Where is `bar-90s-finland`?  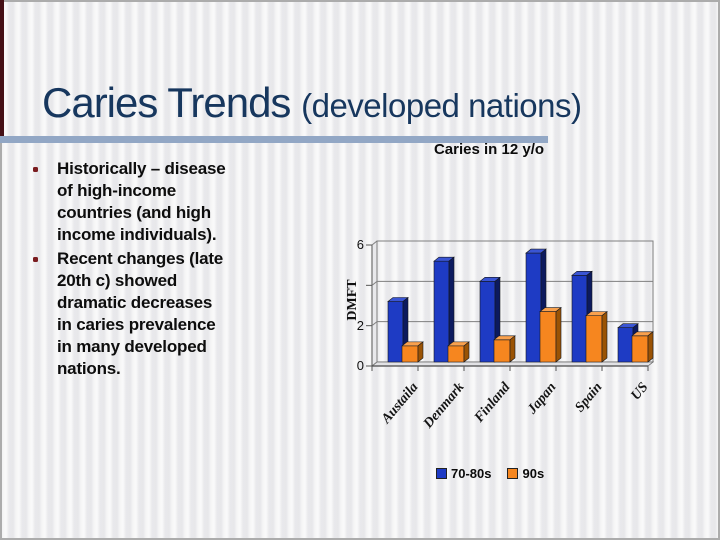
bar-90s-finland is located at coordinates (504, 349).